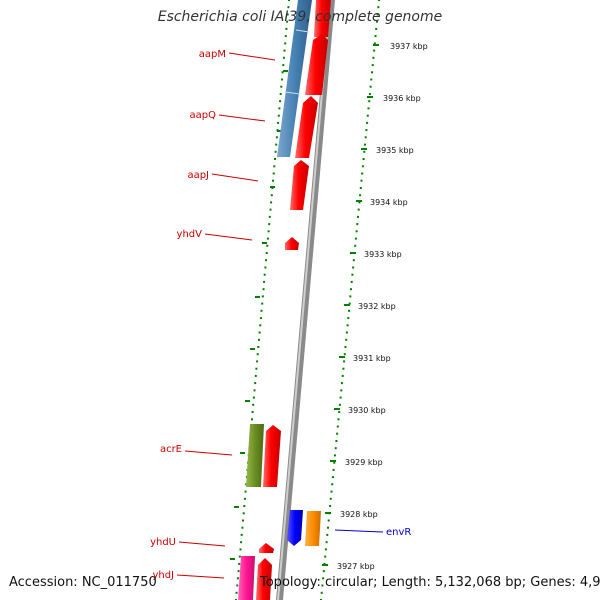 The width and height of the screenshot is (600, 600). I want to click on gene-label-aapM: aapM, so click(212, 54).